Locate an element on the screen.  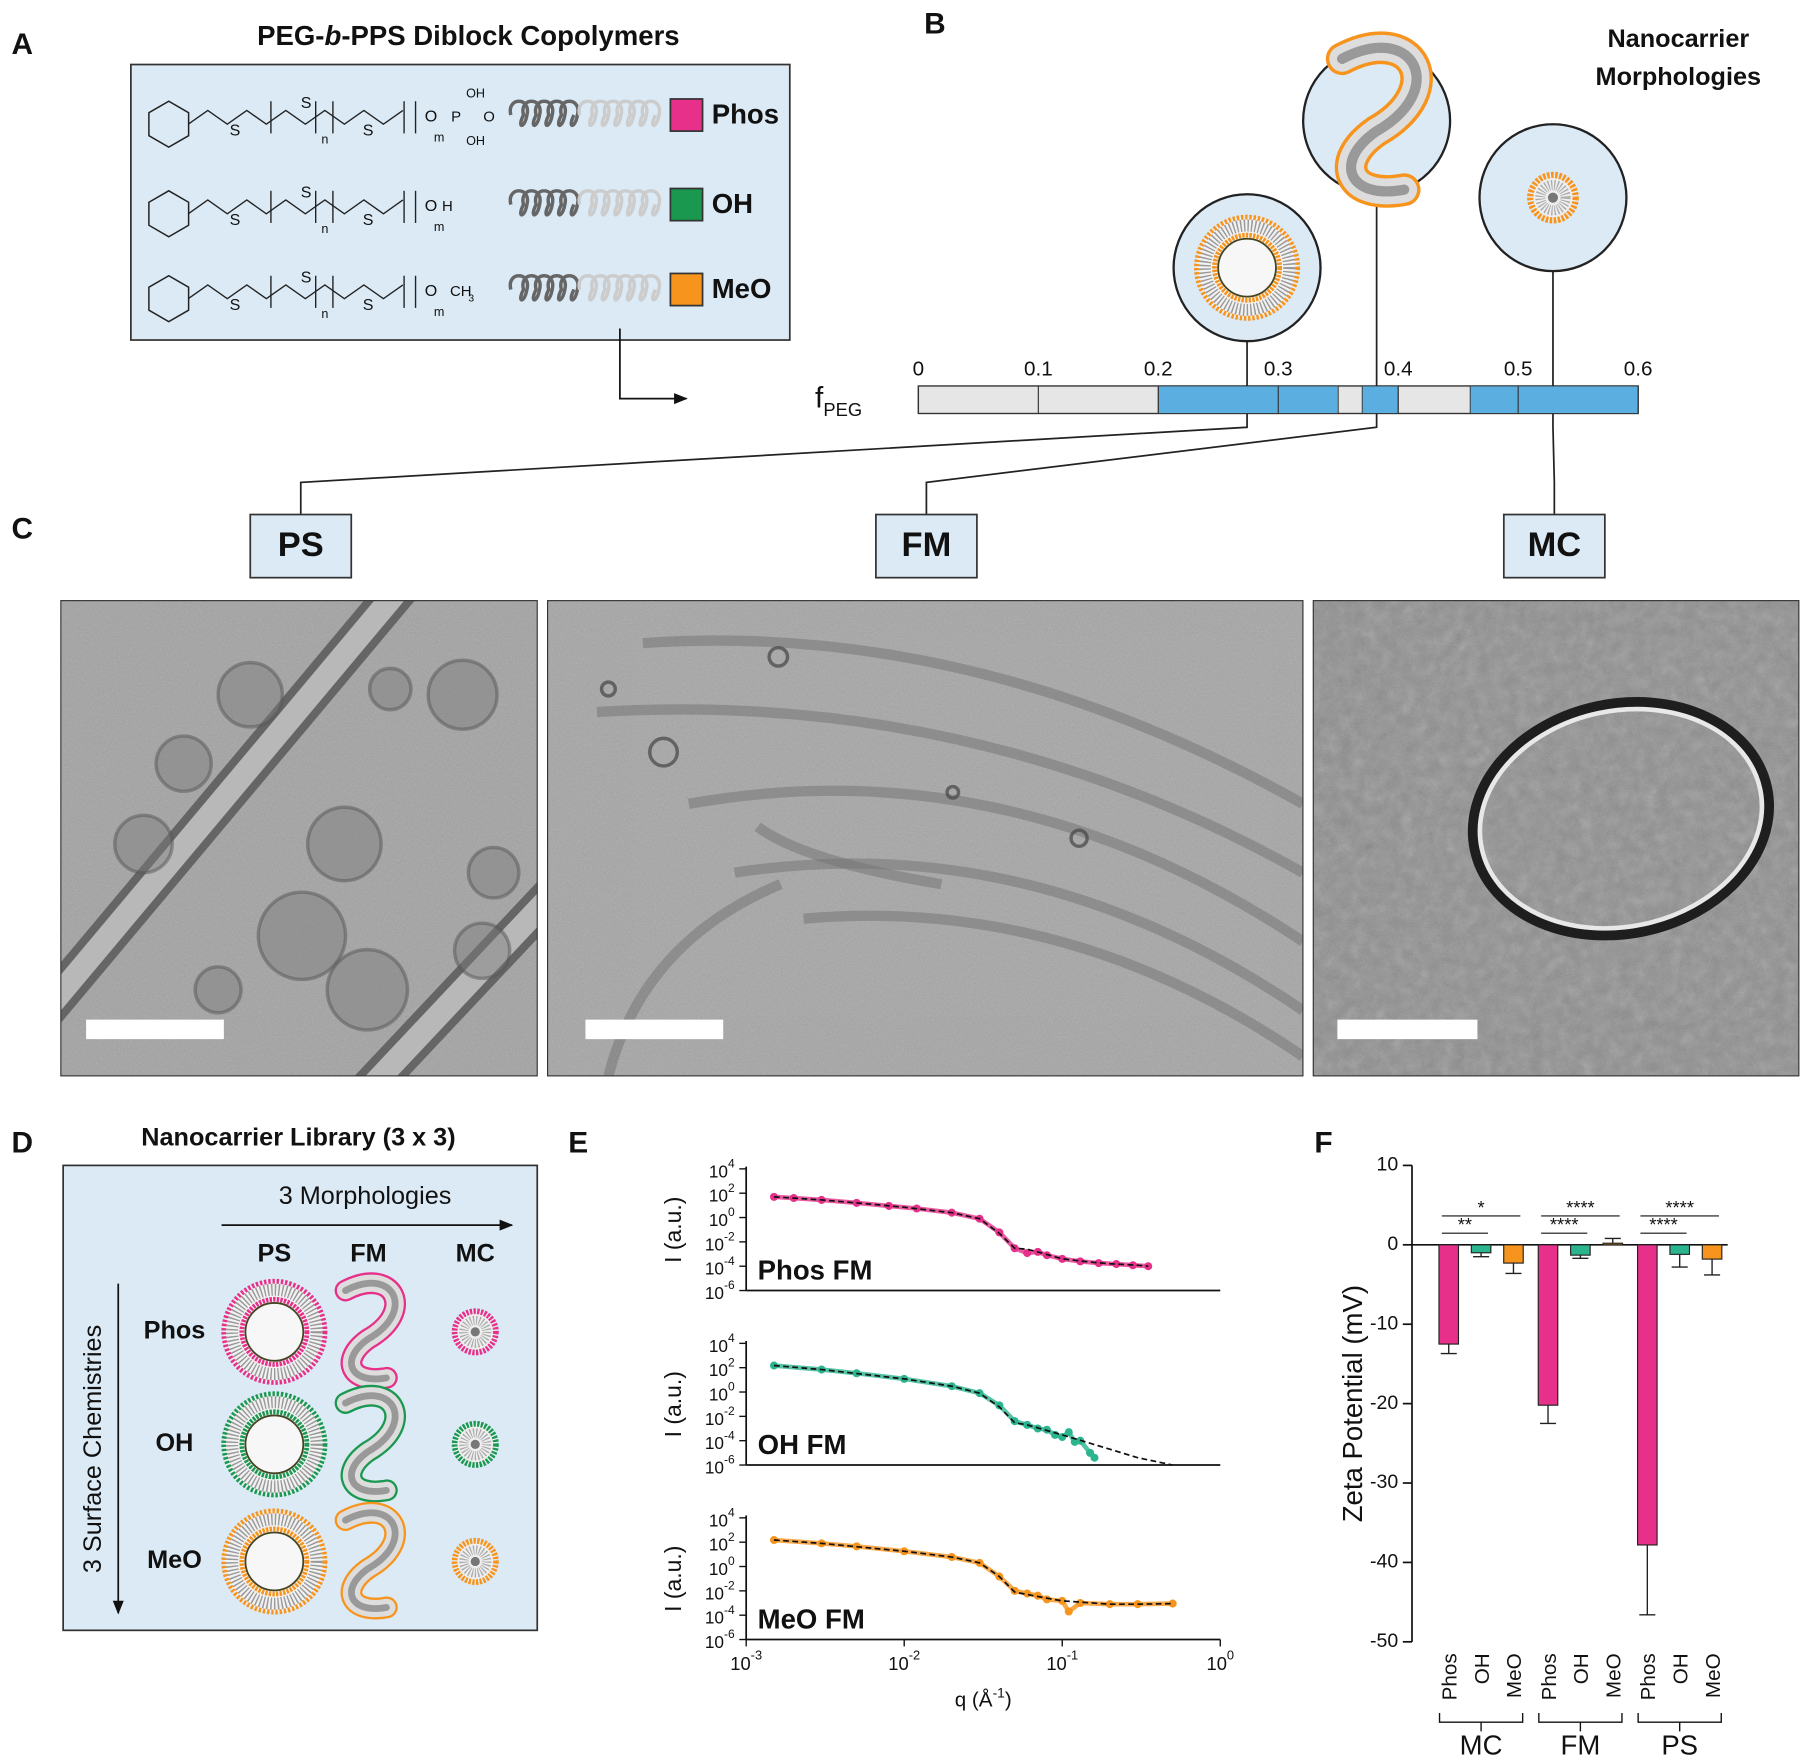
y-tick-label: -30 is located at coordinates (1384, 1482).